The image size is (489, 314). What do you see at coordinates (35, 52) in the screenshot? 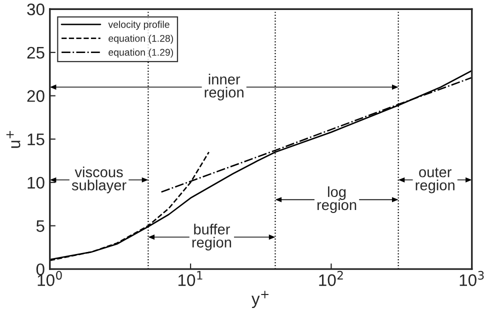
I see `y-tick-label: 25` at bounding box center [35, 52].